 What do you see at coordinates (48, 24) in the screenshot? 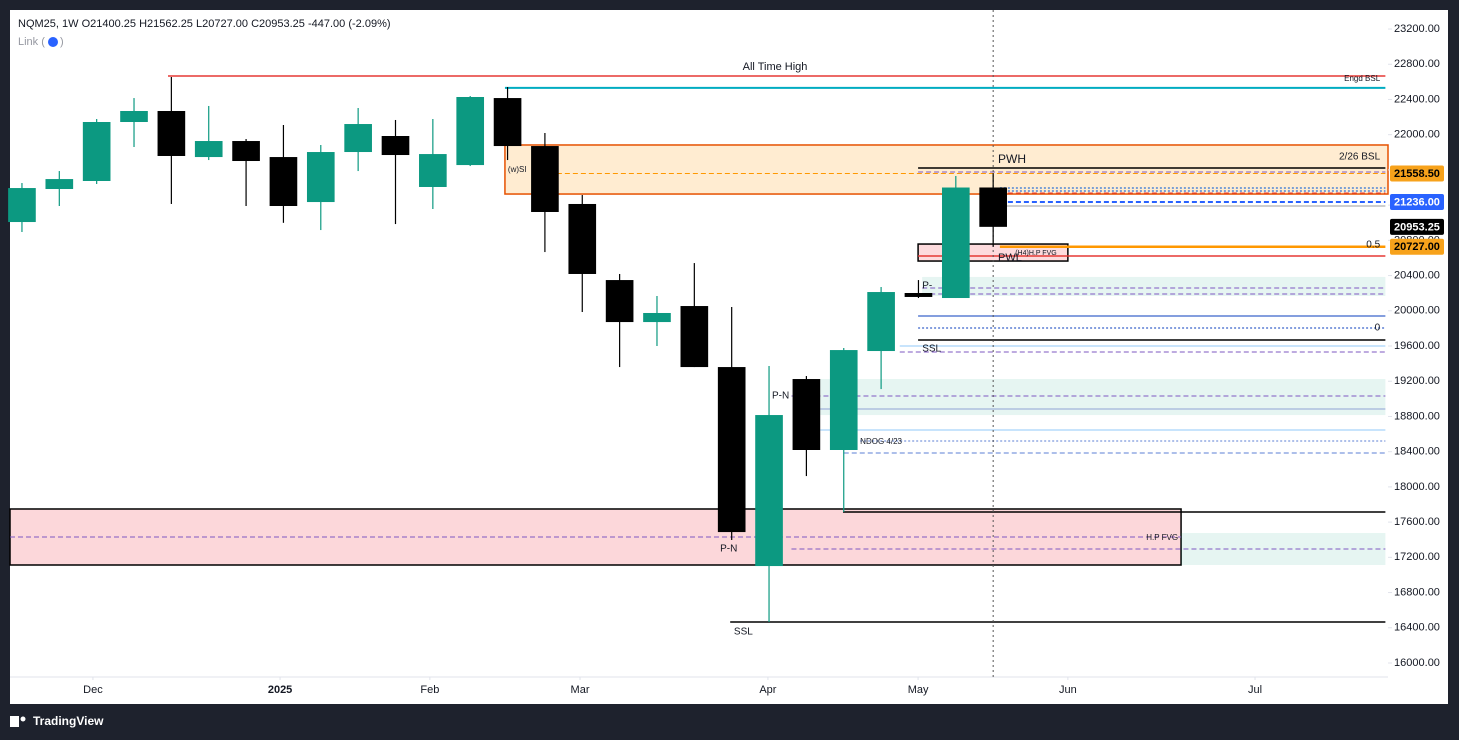
I see `symbol: NQM25, 1W` at bounding box center [48, 24].